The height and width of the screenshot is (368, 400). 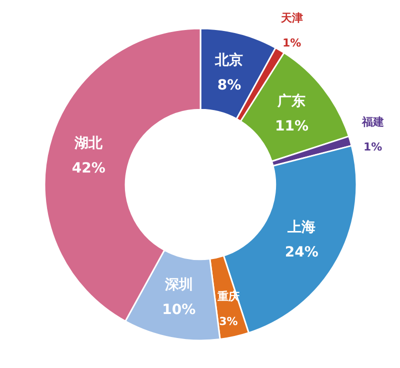 What do you see at coordinates (178, 285) in the screenshot?
I see `slice-label: 深圳` at bounding box center [178, 285].